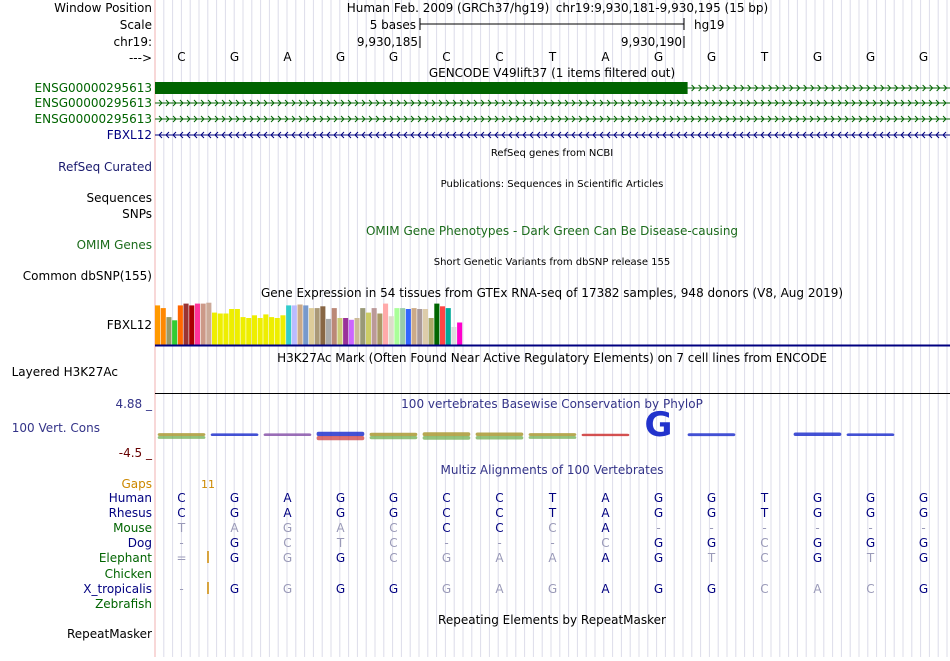  I want to click on dbsnp-track-label: Common dbSNP(155), so click(87, 276).